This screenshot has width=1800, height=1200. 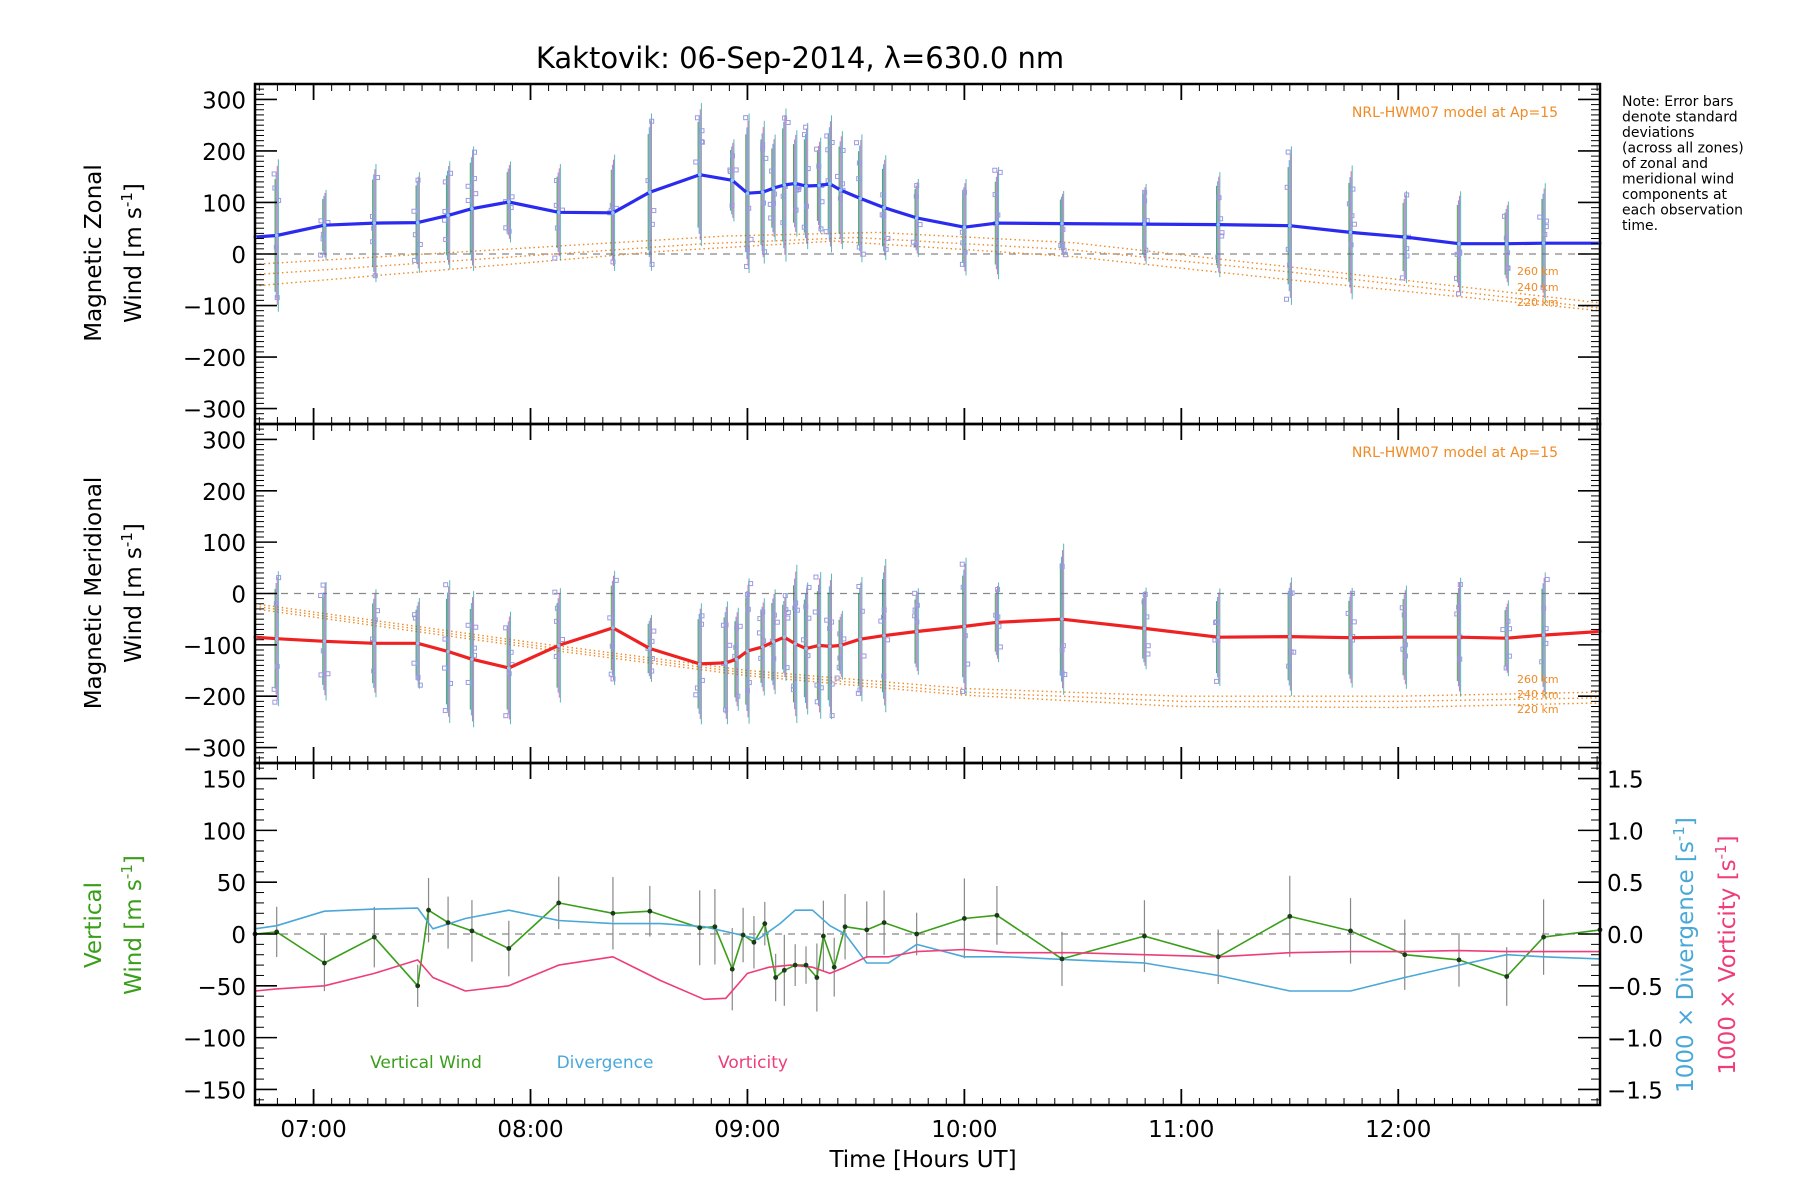 I want to click on y-tick-label: −300, so click(x=214, y=411).